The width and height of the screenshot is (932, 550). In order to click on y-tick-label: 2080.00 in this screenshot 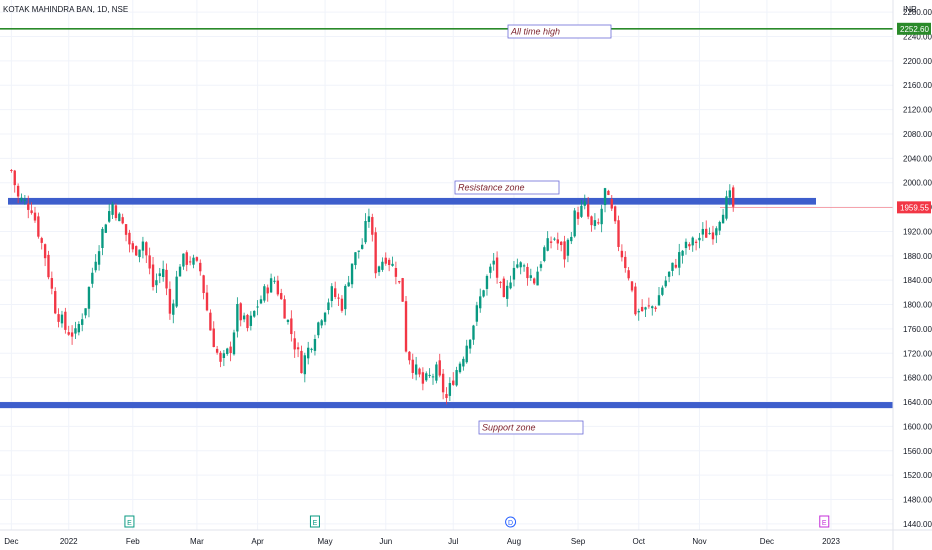, I will do `click(917, 134)`.